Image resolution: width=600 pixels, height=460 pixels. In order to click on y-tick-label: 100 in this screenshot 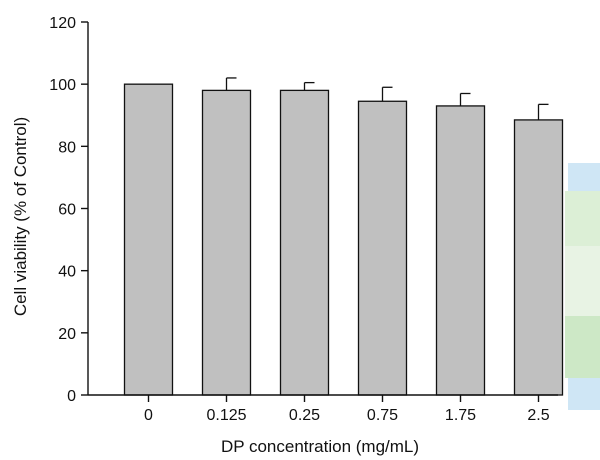, I will do `click(62, 85)`.